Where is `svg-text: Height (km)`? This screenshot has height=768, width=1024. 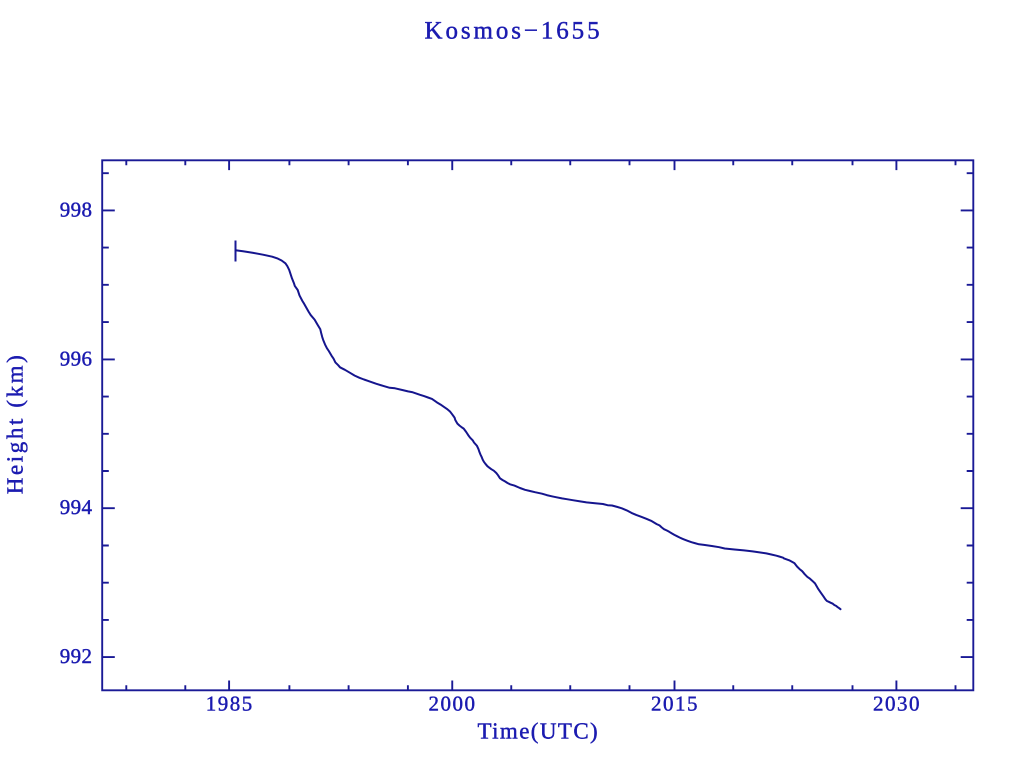 svg-text: Height (km) is located at coordinates (15, 424).